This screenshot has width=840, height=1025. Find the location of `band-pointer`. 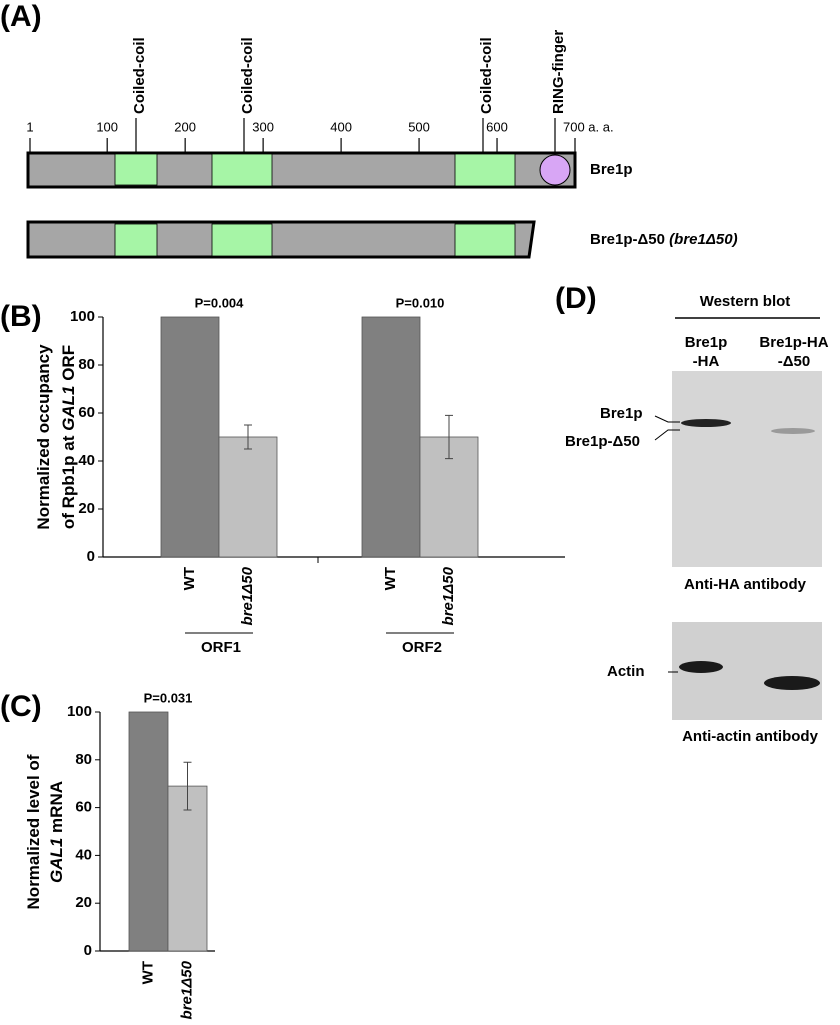

band-pointer is located at coordinates (667, 428).